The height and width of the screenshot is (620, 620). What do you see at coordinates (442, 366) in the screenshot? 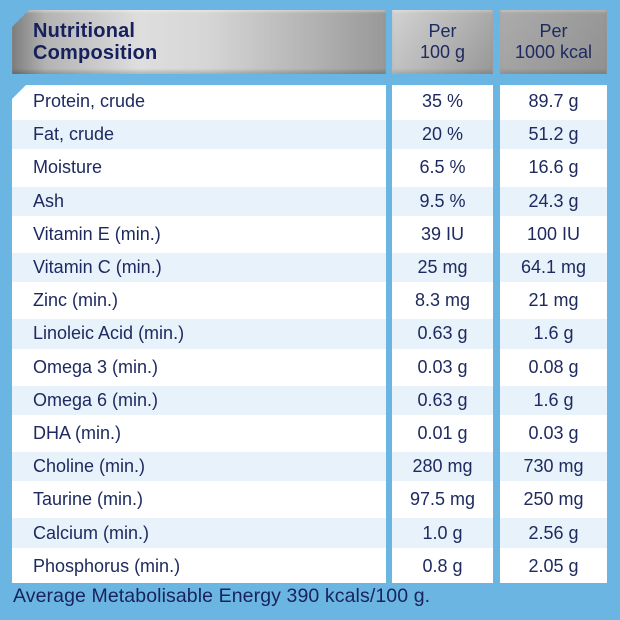
I see `value-per-100g: 0.03 g` at bounding box center [442, 366].